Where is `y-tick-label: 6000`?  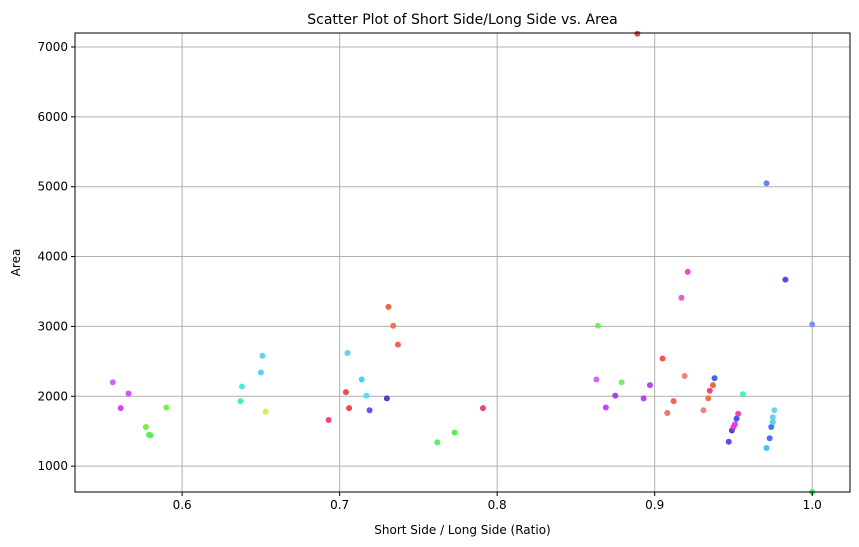 y-tick-label: 6000 is located at coordinates (52, 117).